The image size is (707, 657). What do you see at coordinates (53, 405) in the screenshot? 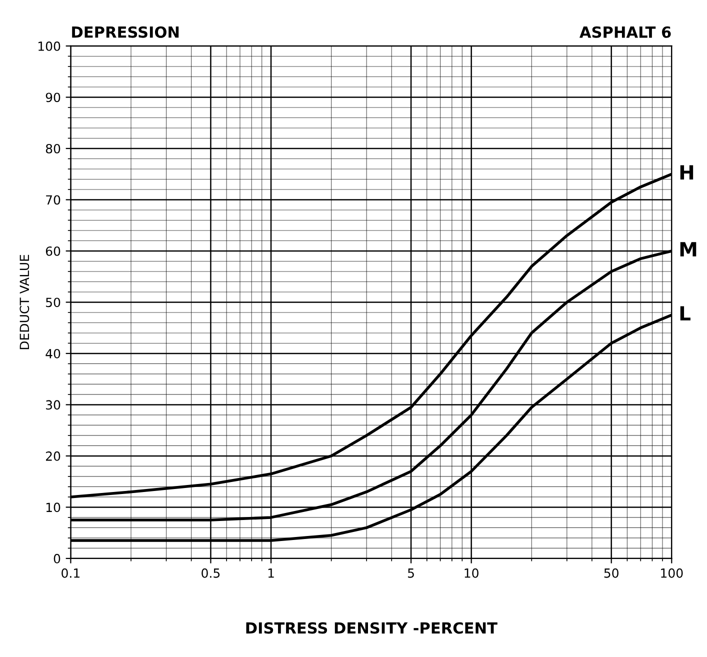
I see `y-tick-label: 30` at bounding box center [53, 405].